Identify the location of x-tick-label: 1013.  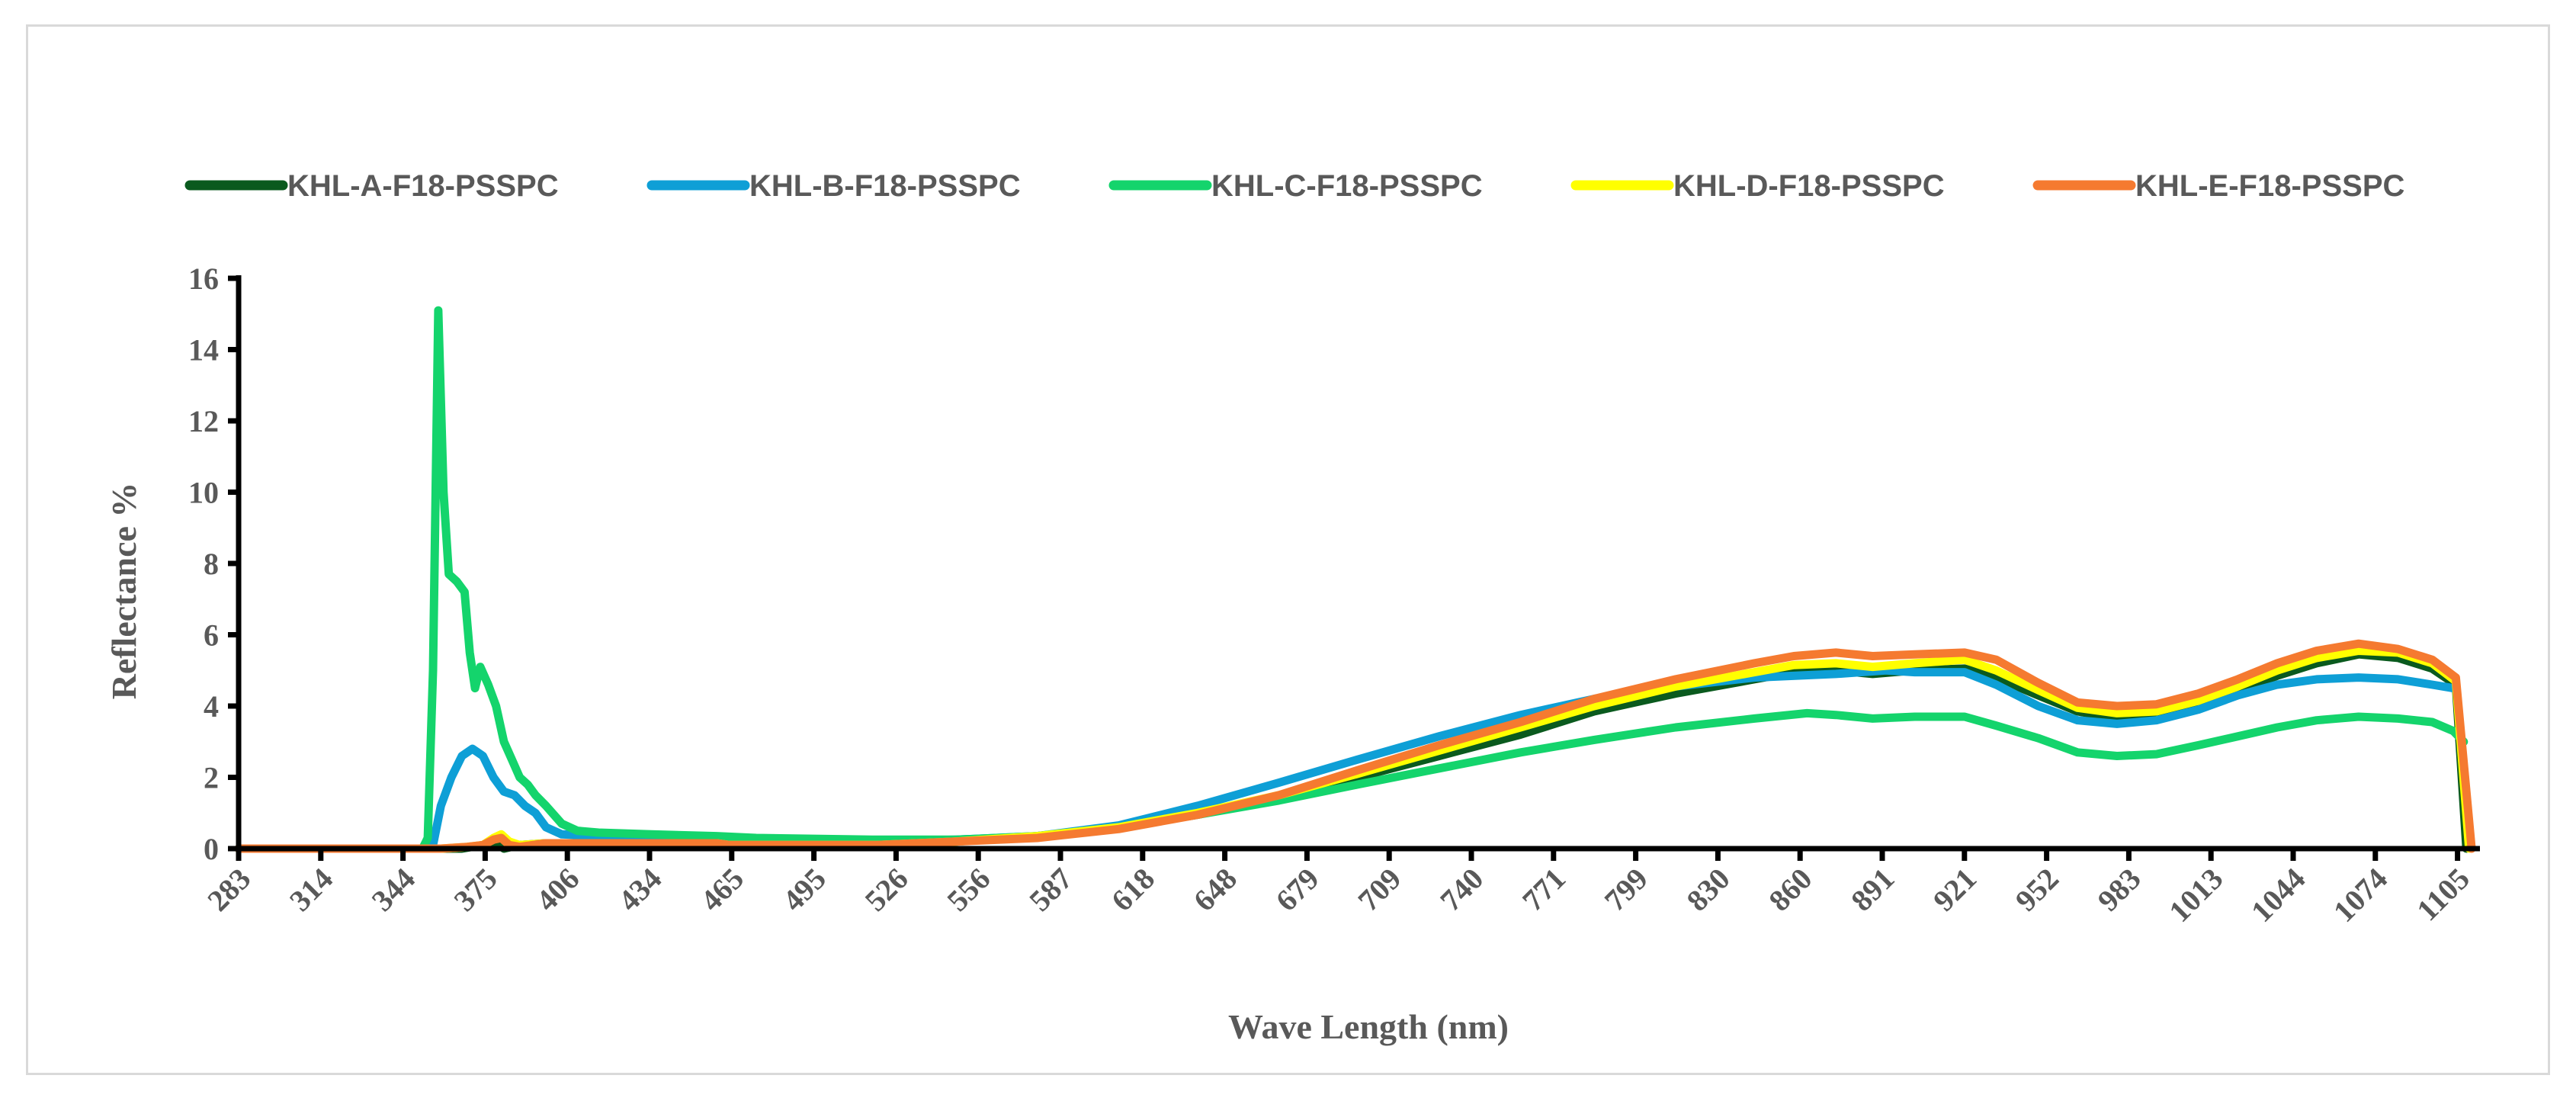
(2195, 896).